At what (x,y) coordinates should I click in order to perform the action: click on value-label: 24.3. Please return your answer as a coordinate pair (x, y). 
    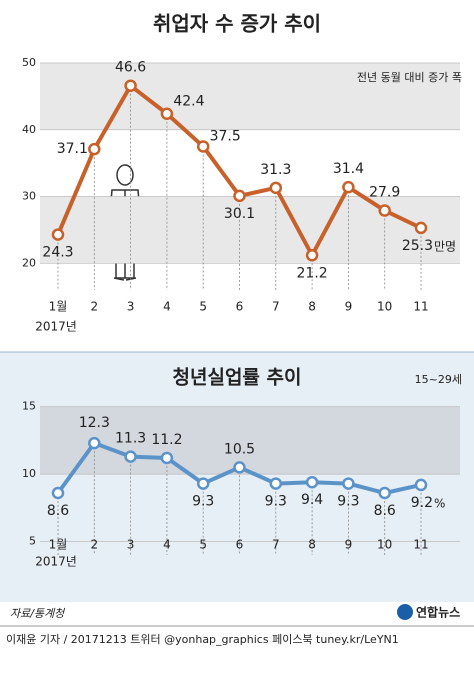
    Looking at the image, I should click on (57, 253).